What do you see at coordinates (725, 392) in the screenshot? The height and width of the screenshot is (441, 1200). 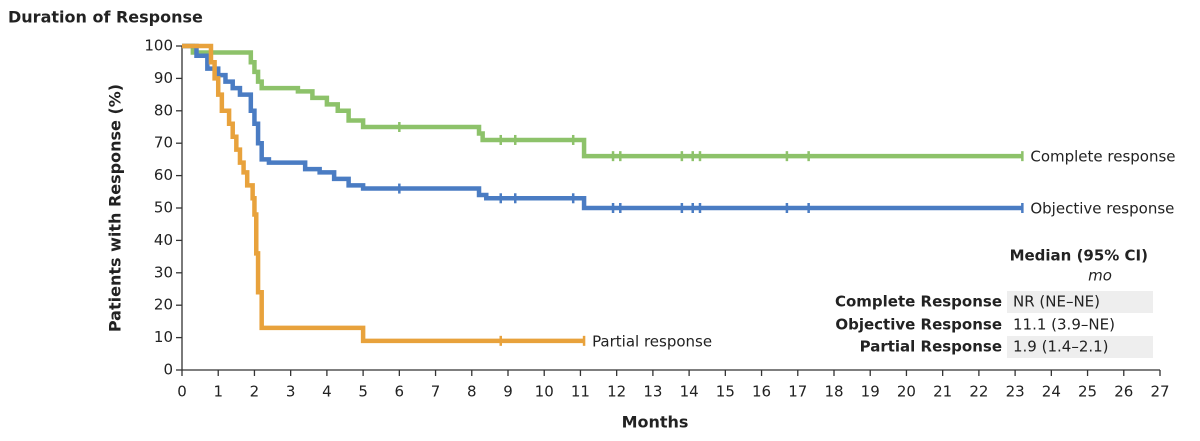 I see `x-tick-label: 15` at bounding box center [725, 392].